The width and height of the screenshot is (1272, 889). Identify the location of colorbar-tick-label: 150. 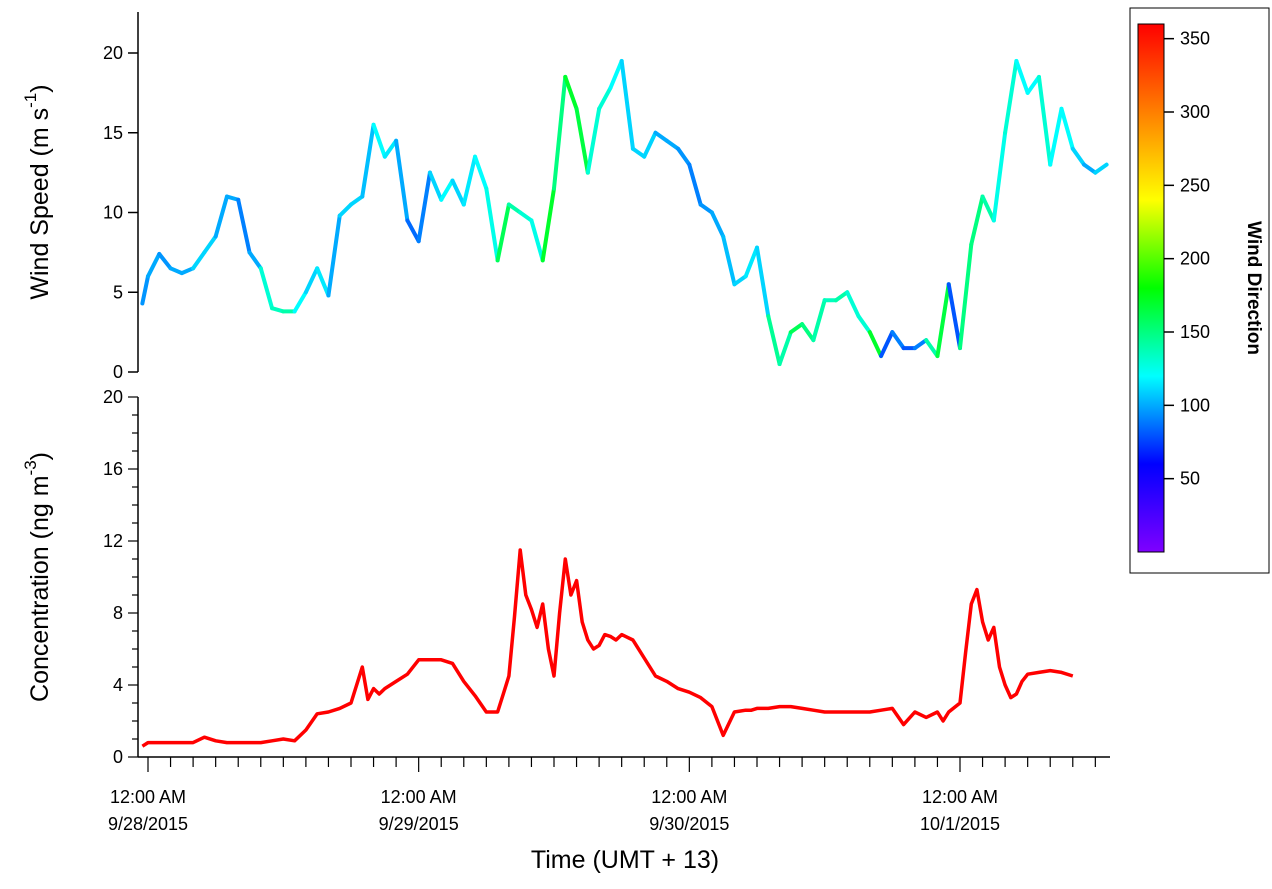
(1195, 332).